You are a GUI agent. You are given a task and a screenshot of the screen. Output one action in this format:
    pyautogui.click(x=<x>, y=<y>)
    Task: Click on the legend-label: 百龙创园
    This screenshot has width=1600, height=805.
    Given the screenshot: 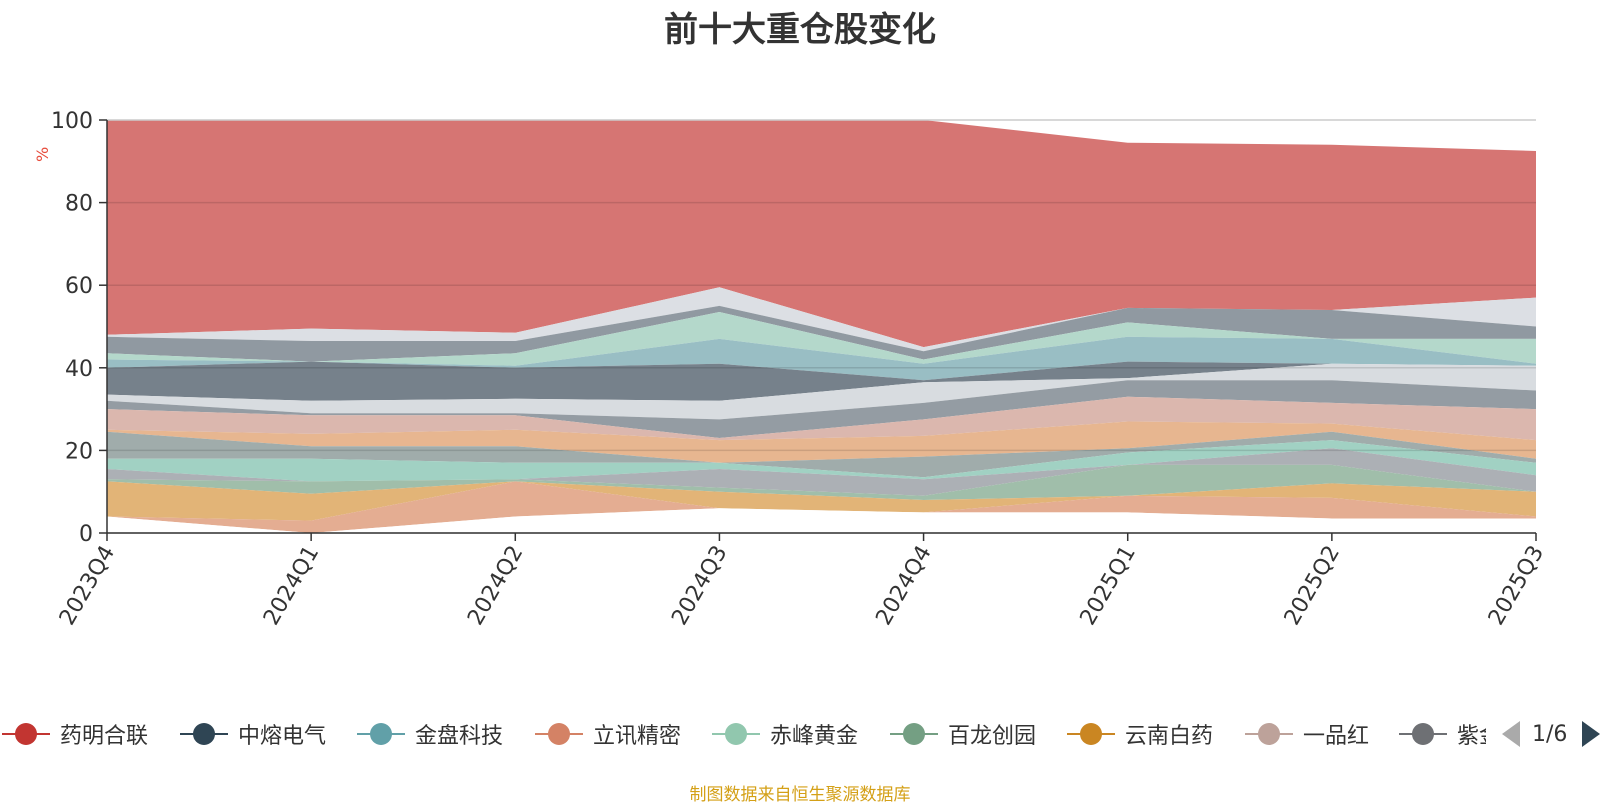 What is the action you would take?
    pyautogui.click(x=992, y=736)
    